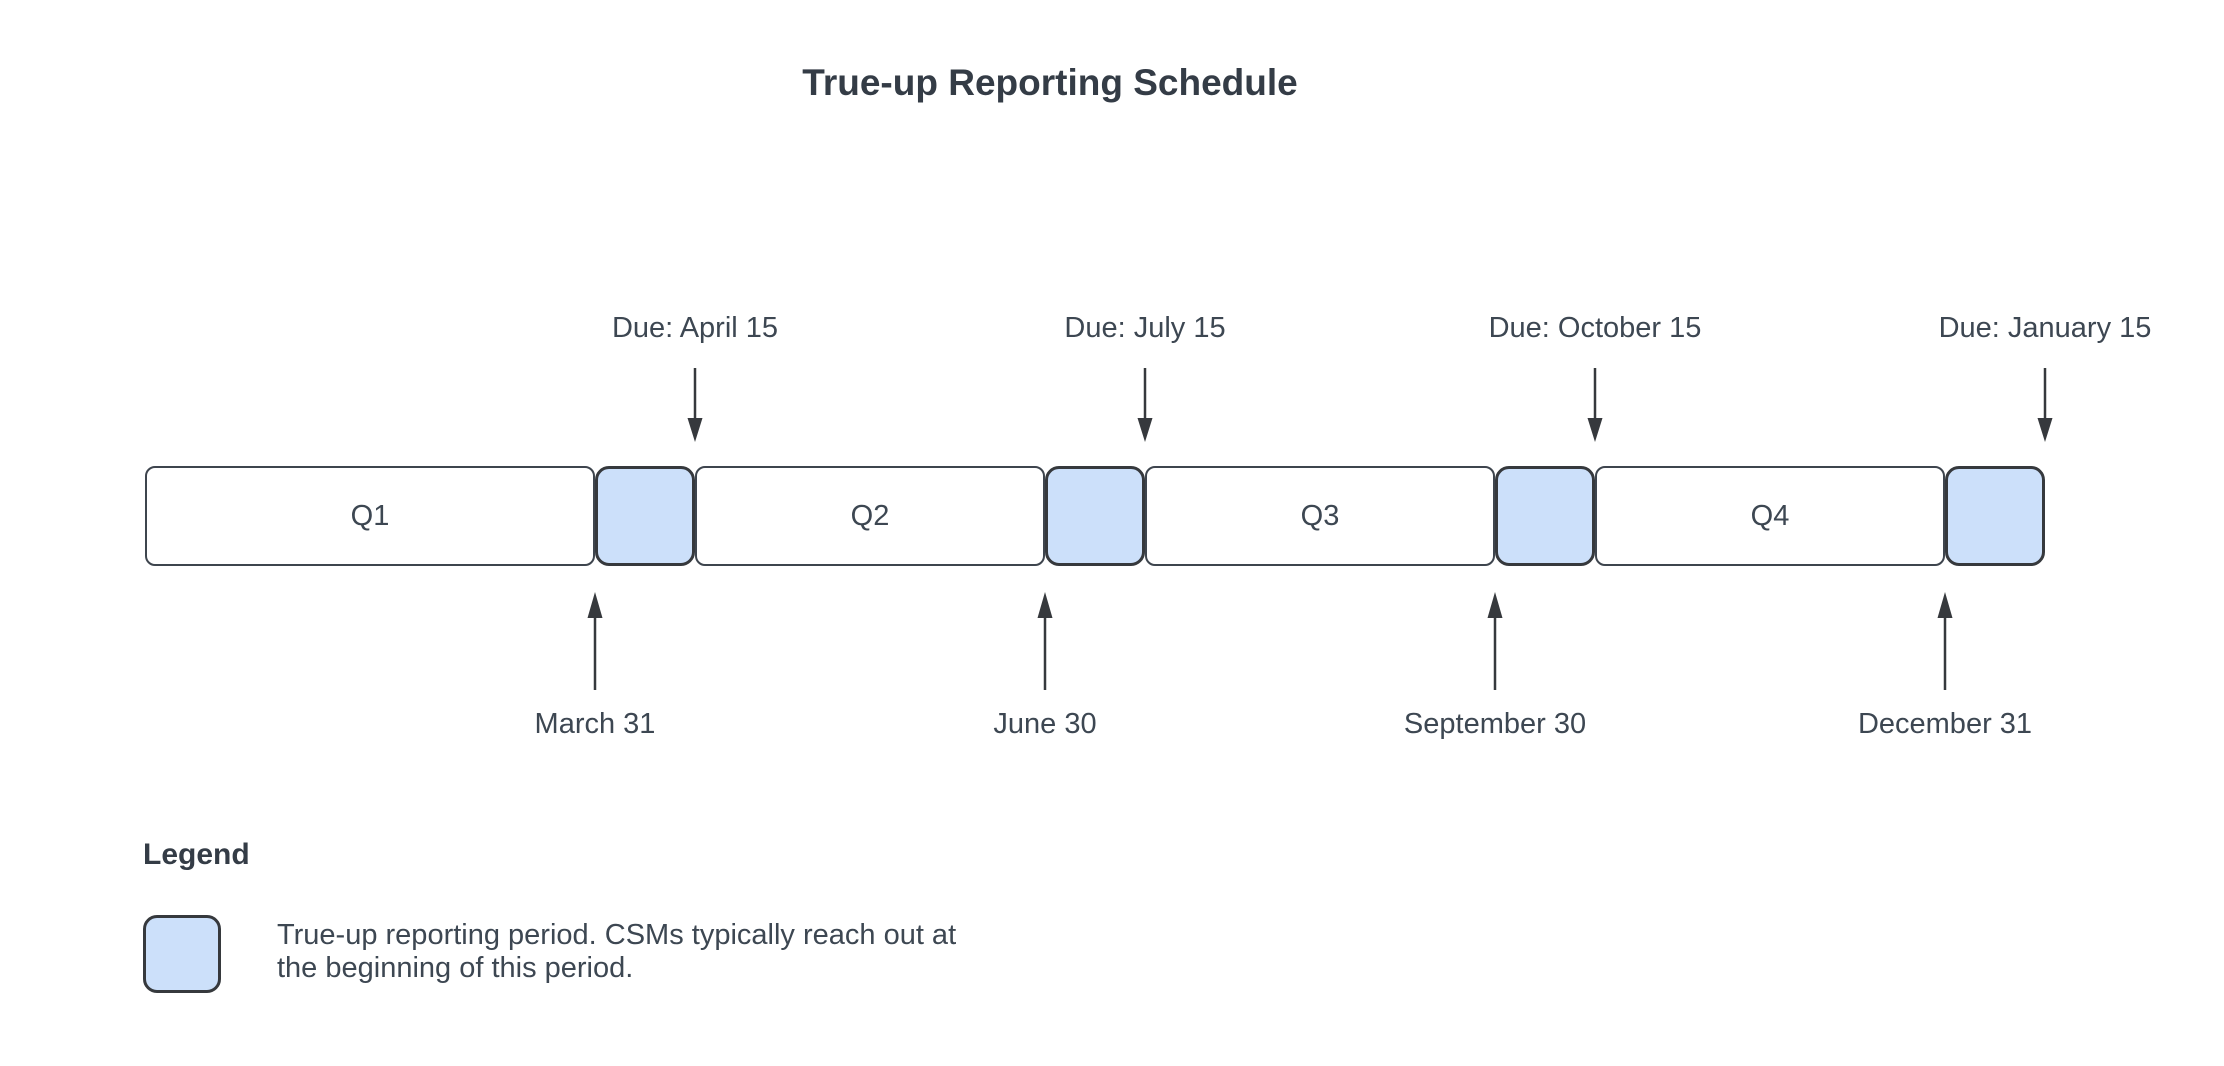 The width and height of the screenshot is (2224, 1066). I want to click on quarter-label: Q3, so click(1320, 515).